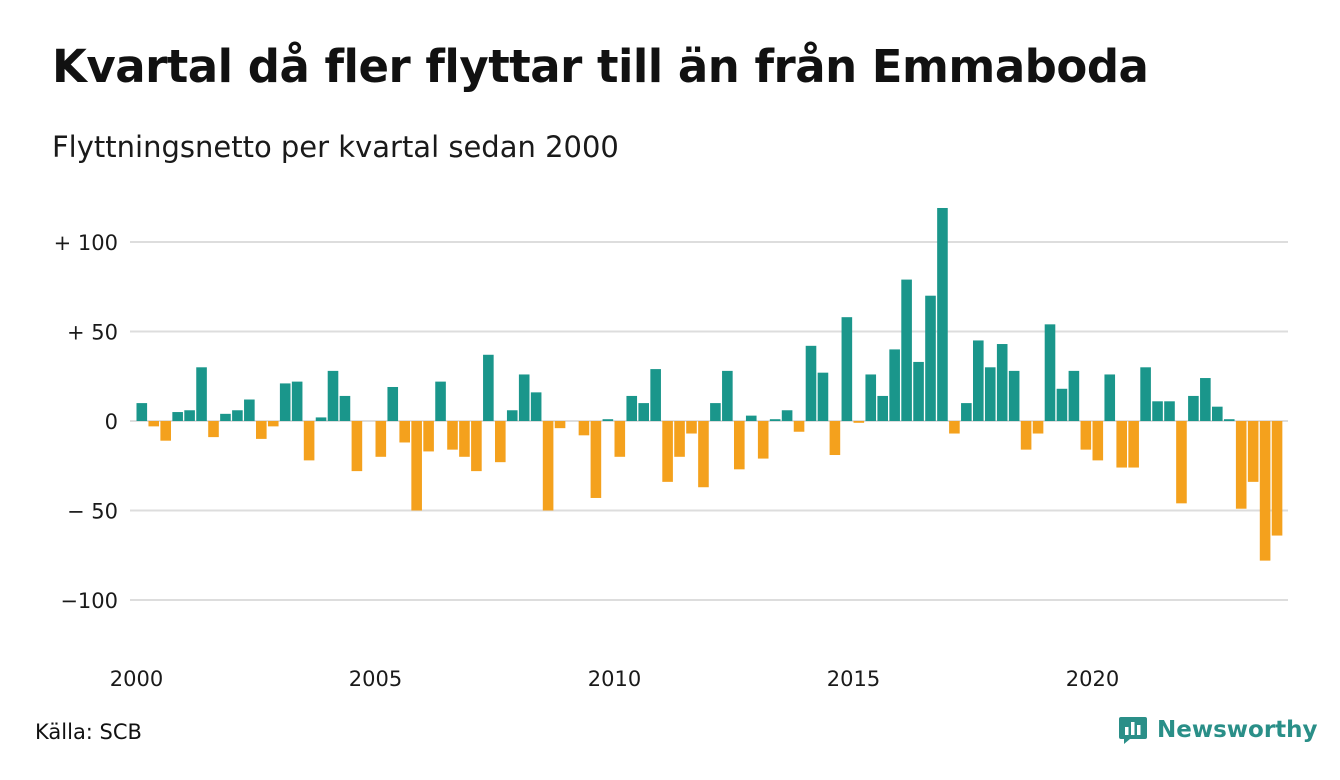 The height and width of the screenshot is (780, 1340). What do you see at coordinates (1092, 679) in the screenshot?
I see `x-tick-label: 2020` at bounding box center [1092, 679].